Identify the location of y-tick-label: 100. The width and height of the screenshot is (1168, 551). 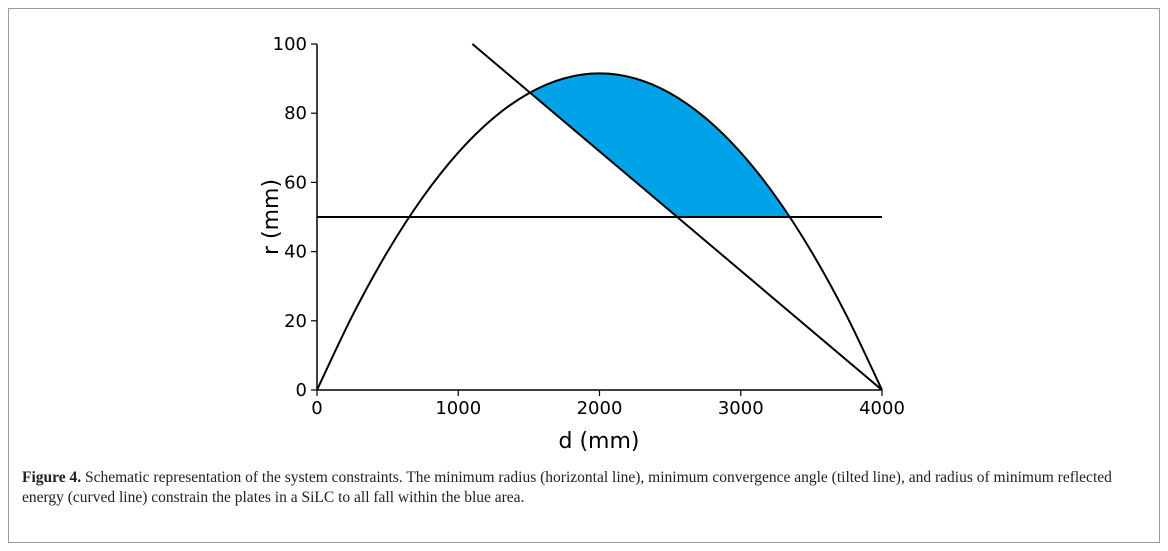
(290, 44).